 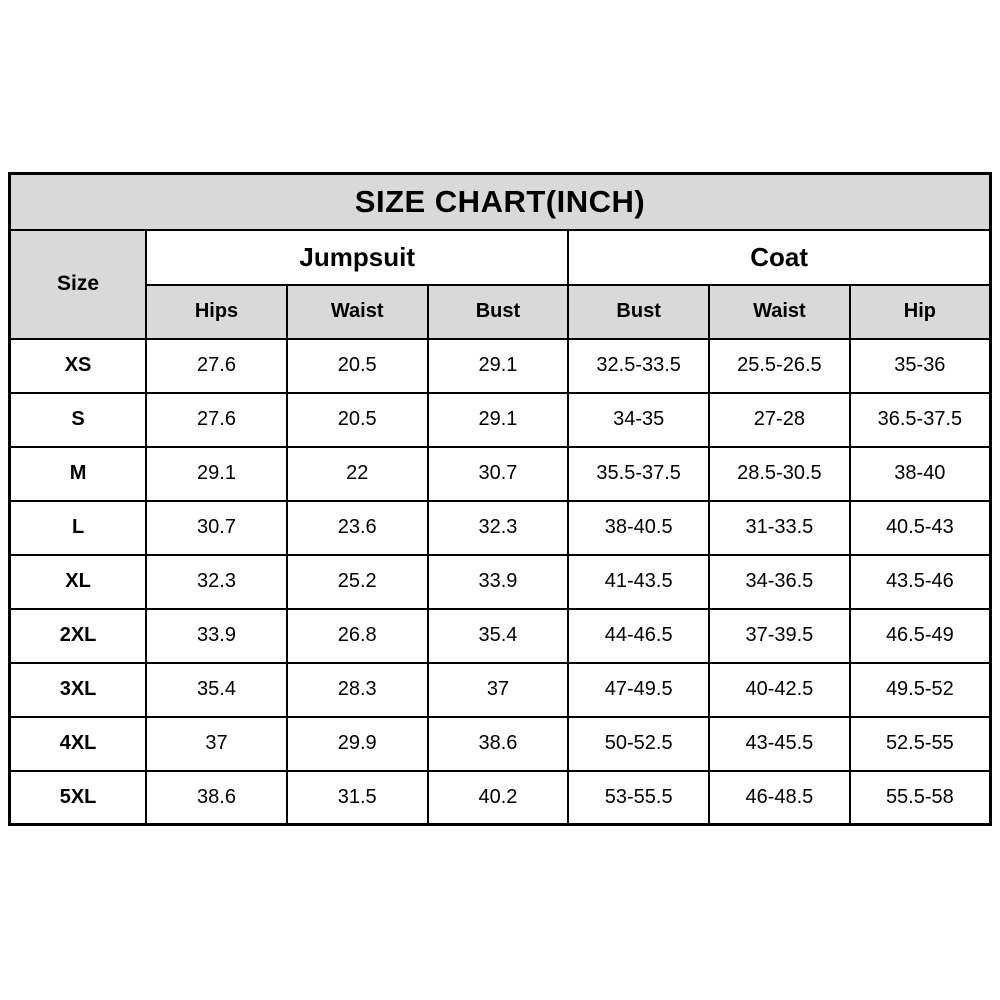 I want to click on size-column-header: Size, so click(x=78, y=284).